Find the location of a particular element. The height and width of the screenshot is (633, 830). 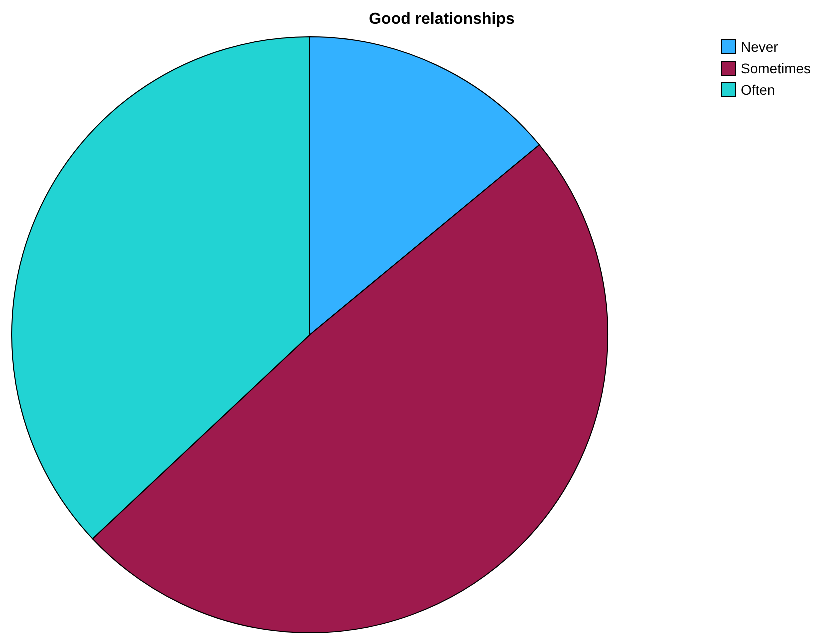

legend-label: Never is located at coordinates (760, 47).